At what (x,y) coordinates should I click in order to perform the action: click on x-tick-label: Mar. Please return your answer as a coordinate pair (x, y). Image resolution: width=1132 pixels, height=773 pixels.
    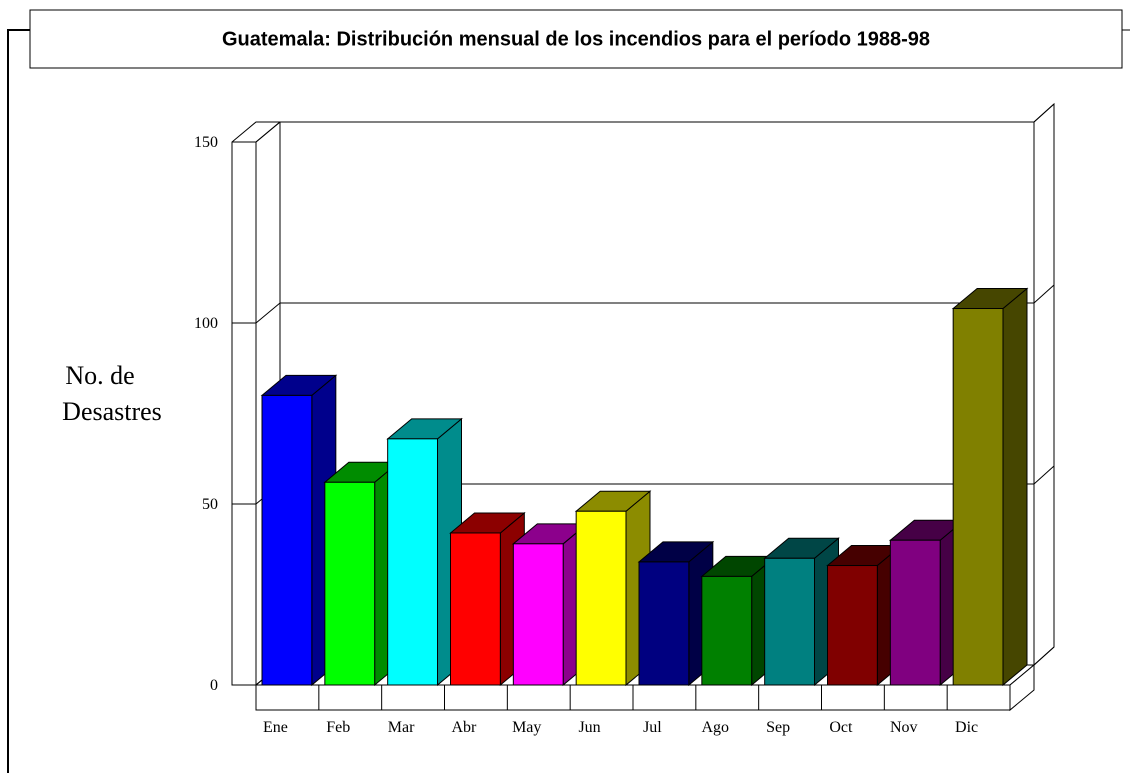
    Looking at the image, I should click on (401, 727).